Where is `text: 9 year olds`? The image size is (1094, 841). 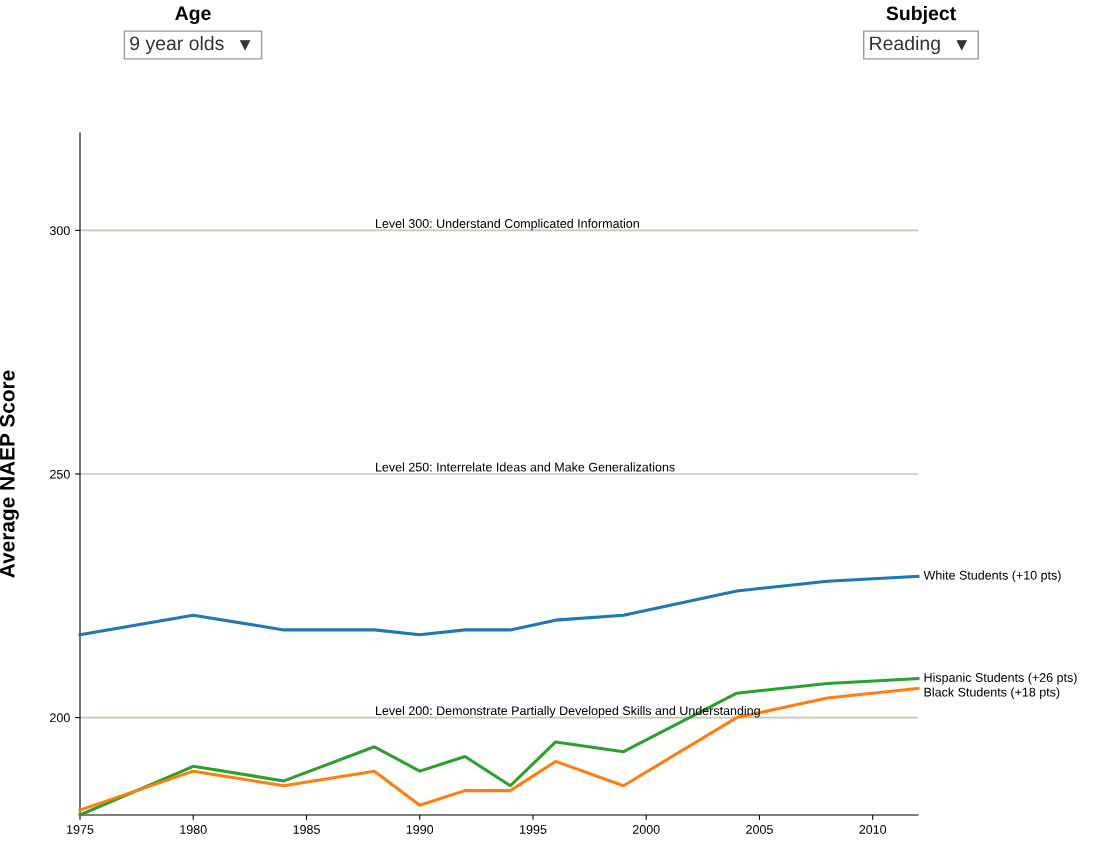 text: 9 year olds is located at coordinates (177, 45).